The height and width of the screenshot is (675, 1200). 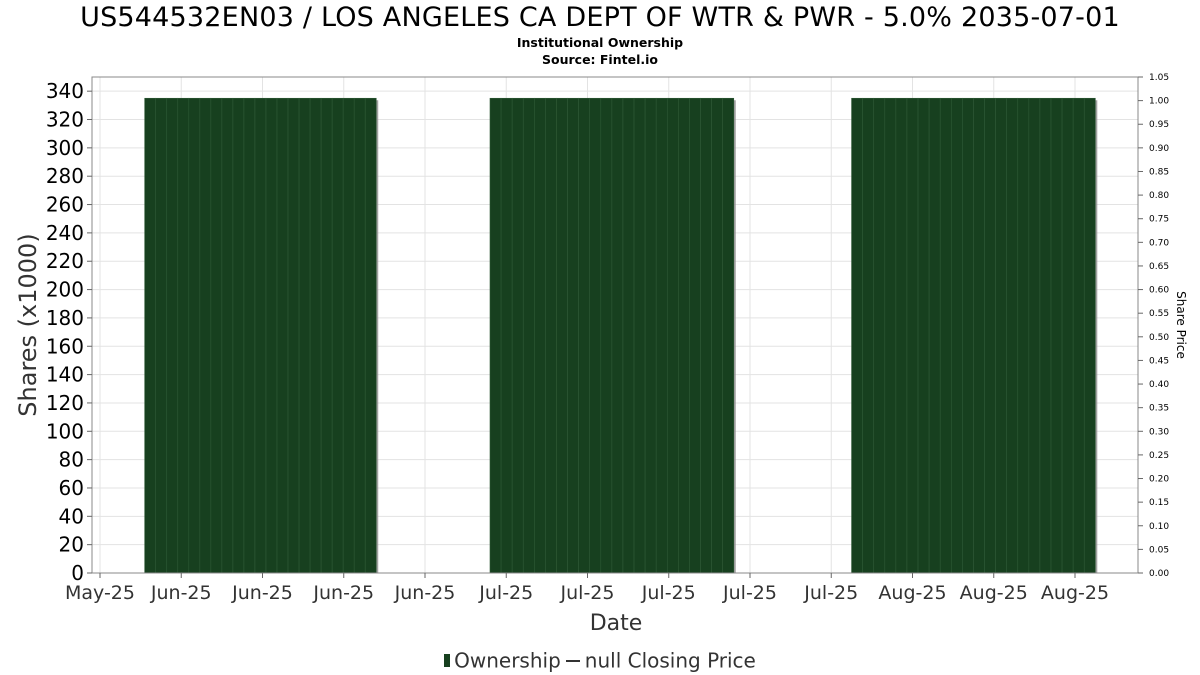 I want to click on y2-tick-label: 0.95, so click(x=1159, y=125).